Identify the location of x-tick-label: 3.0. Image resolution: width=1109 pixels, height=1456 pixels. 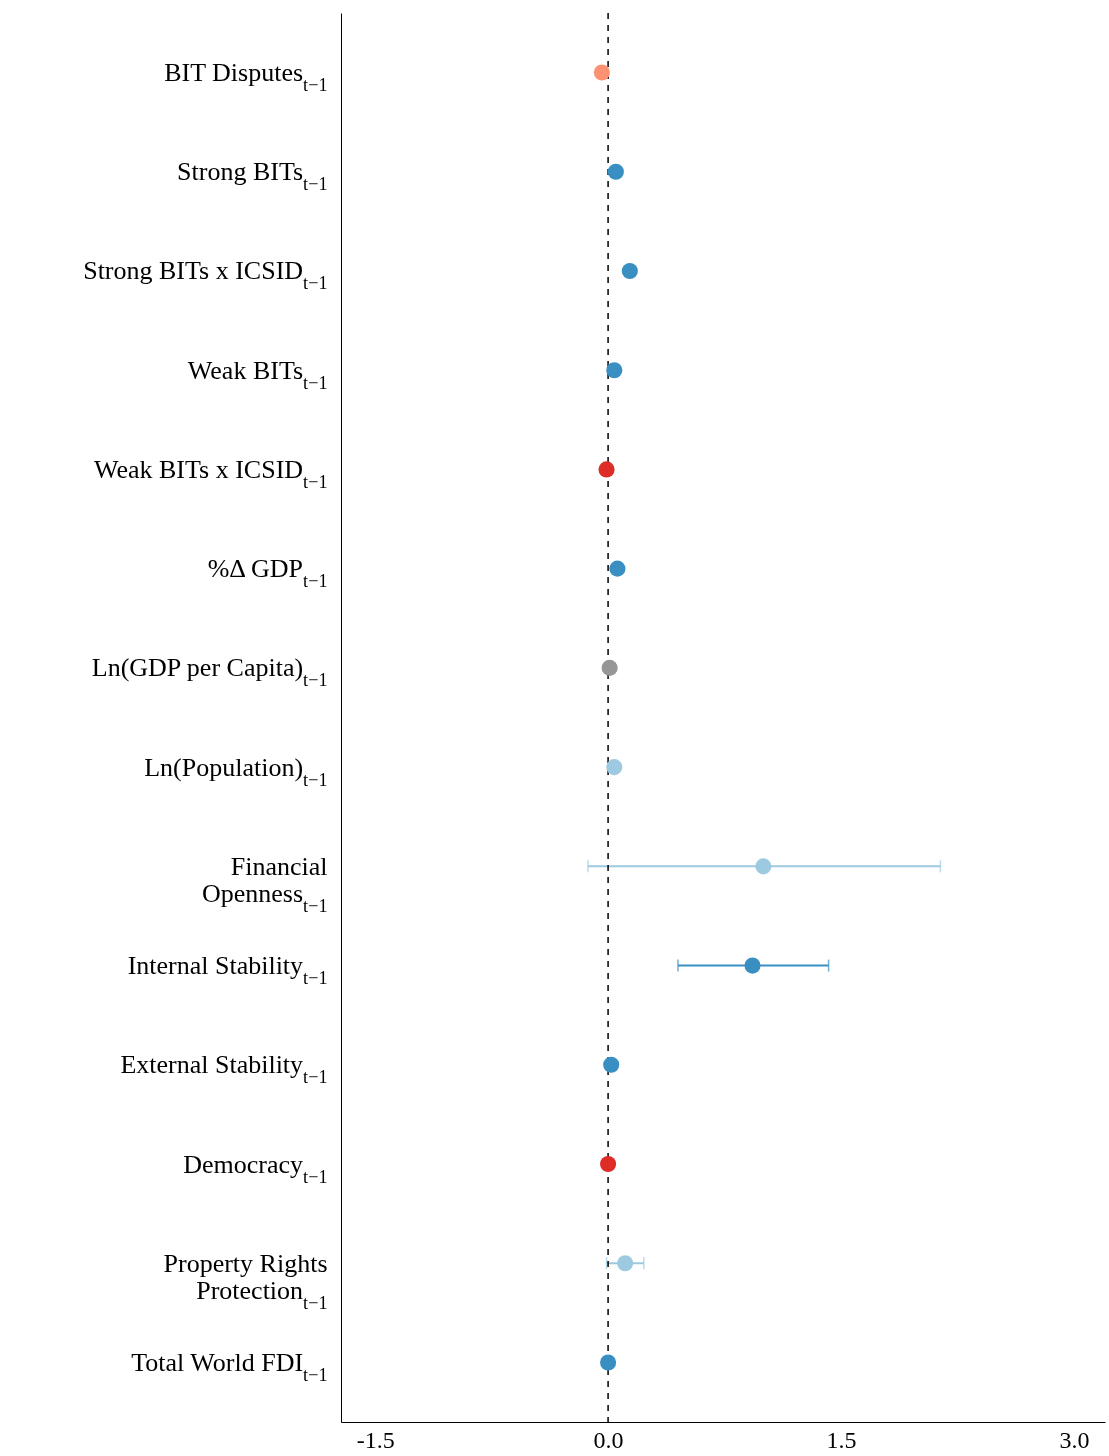
(1074, 1439).